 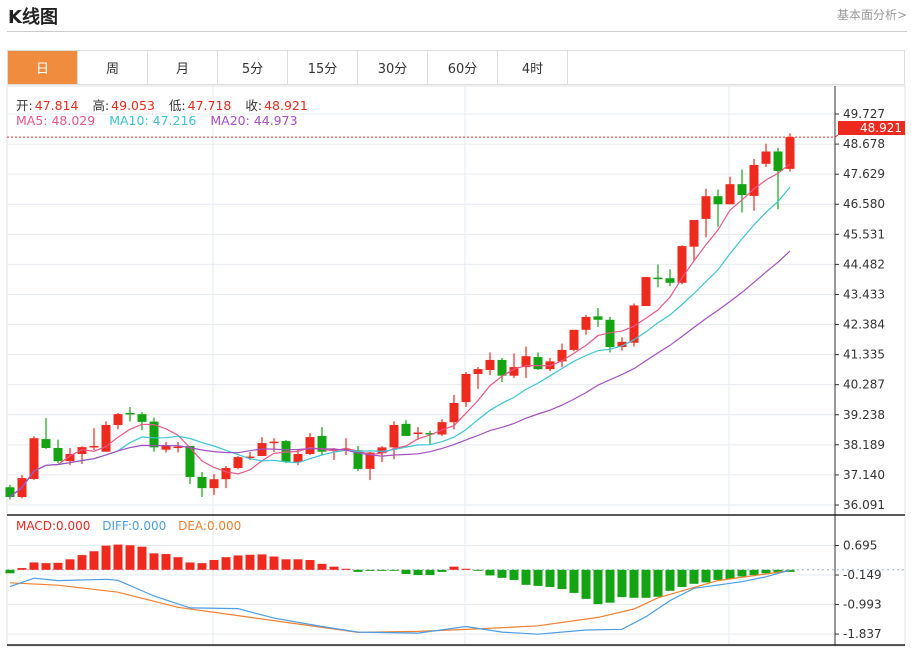 What do you see at coordinates (864, 174) in the screenshot?
I see `price-tick-label: 47.629` at bounding box center [864, 174].